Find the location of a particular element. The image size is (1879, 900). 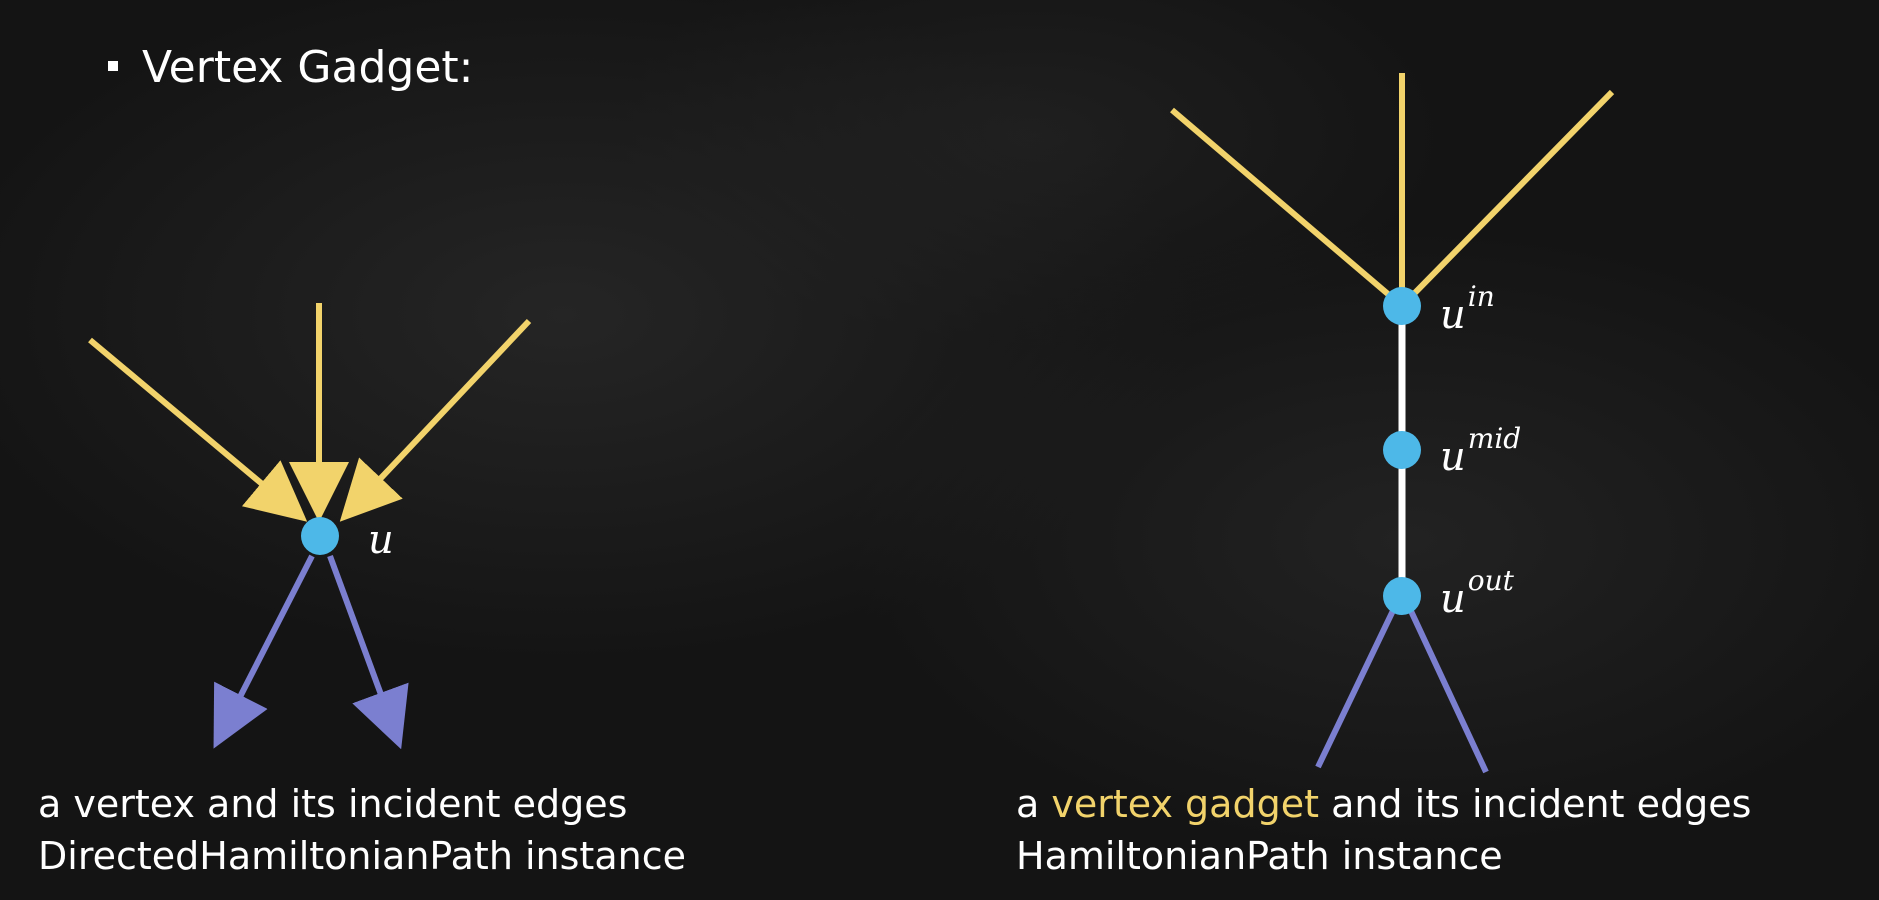

u-out-sup: out is located at coordinates (1491, 580).